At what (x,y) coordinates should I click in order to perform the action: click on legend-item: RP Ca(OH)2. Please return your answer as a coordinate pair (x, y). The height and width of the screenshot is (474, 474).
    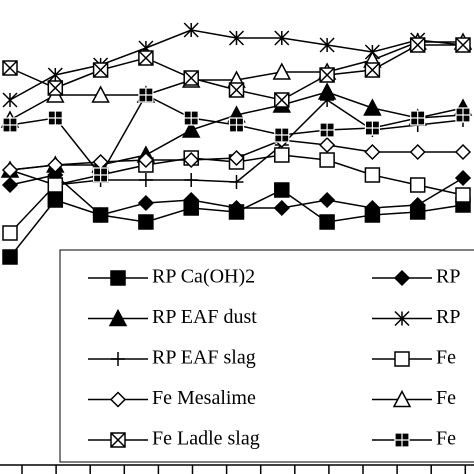
    Looking at the image, I should click on (171, 277).